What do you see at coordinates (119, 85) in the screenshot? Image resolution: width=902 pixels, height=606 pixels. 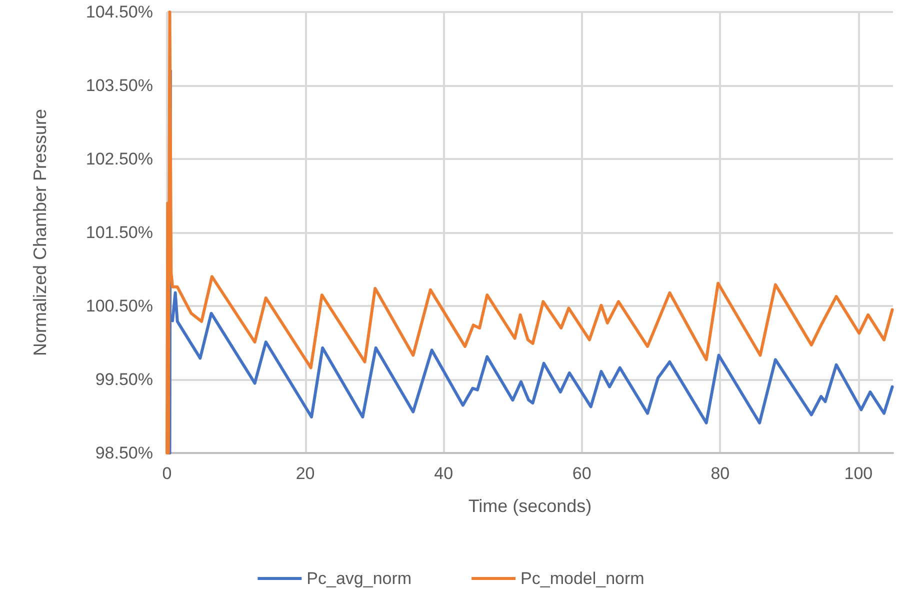 I see `y-tick-label: 103.50%` at bounding box center [119, 85].